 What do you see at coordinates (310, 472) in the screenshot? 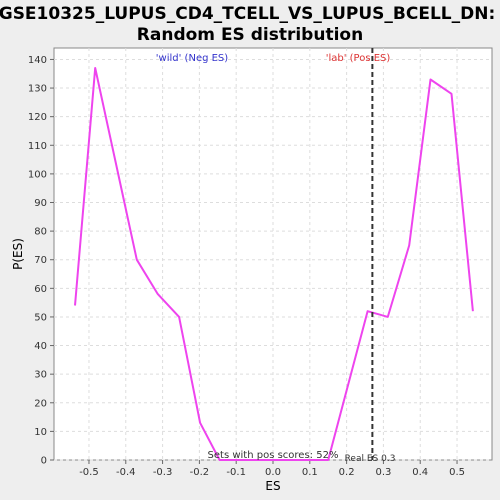
I see `x-tick-label: 0.1` at bounding box center [310, 472].